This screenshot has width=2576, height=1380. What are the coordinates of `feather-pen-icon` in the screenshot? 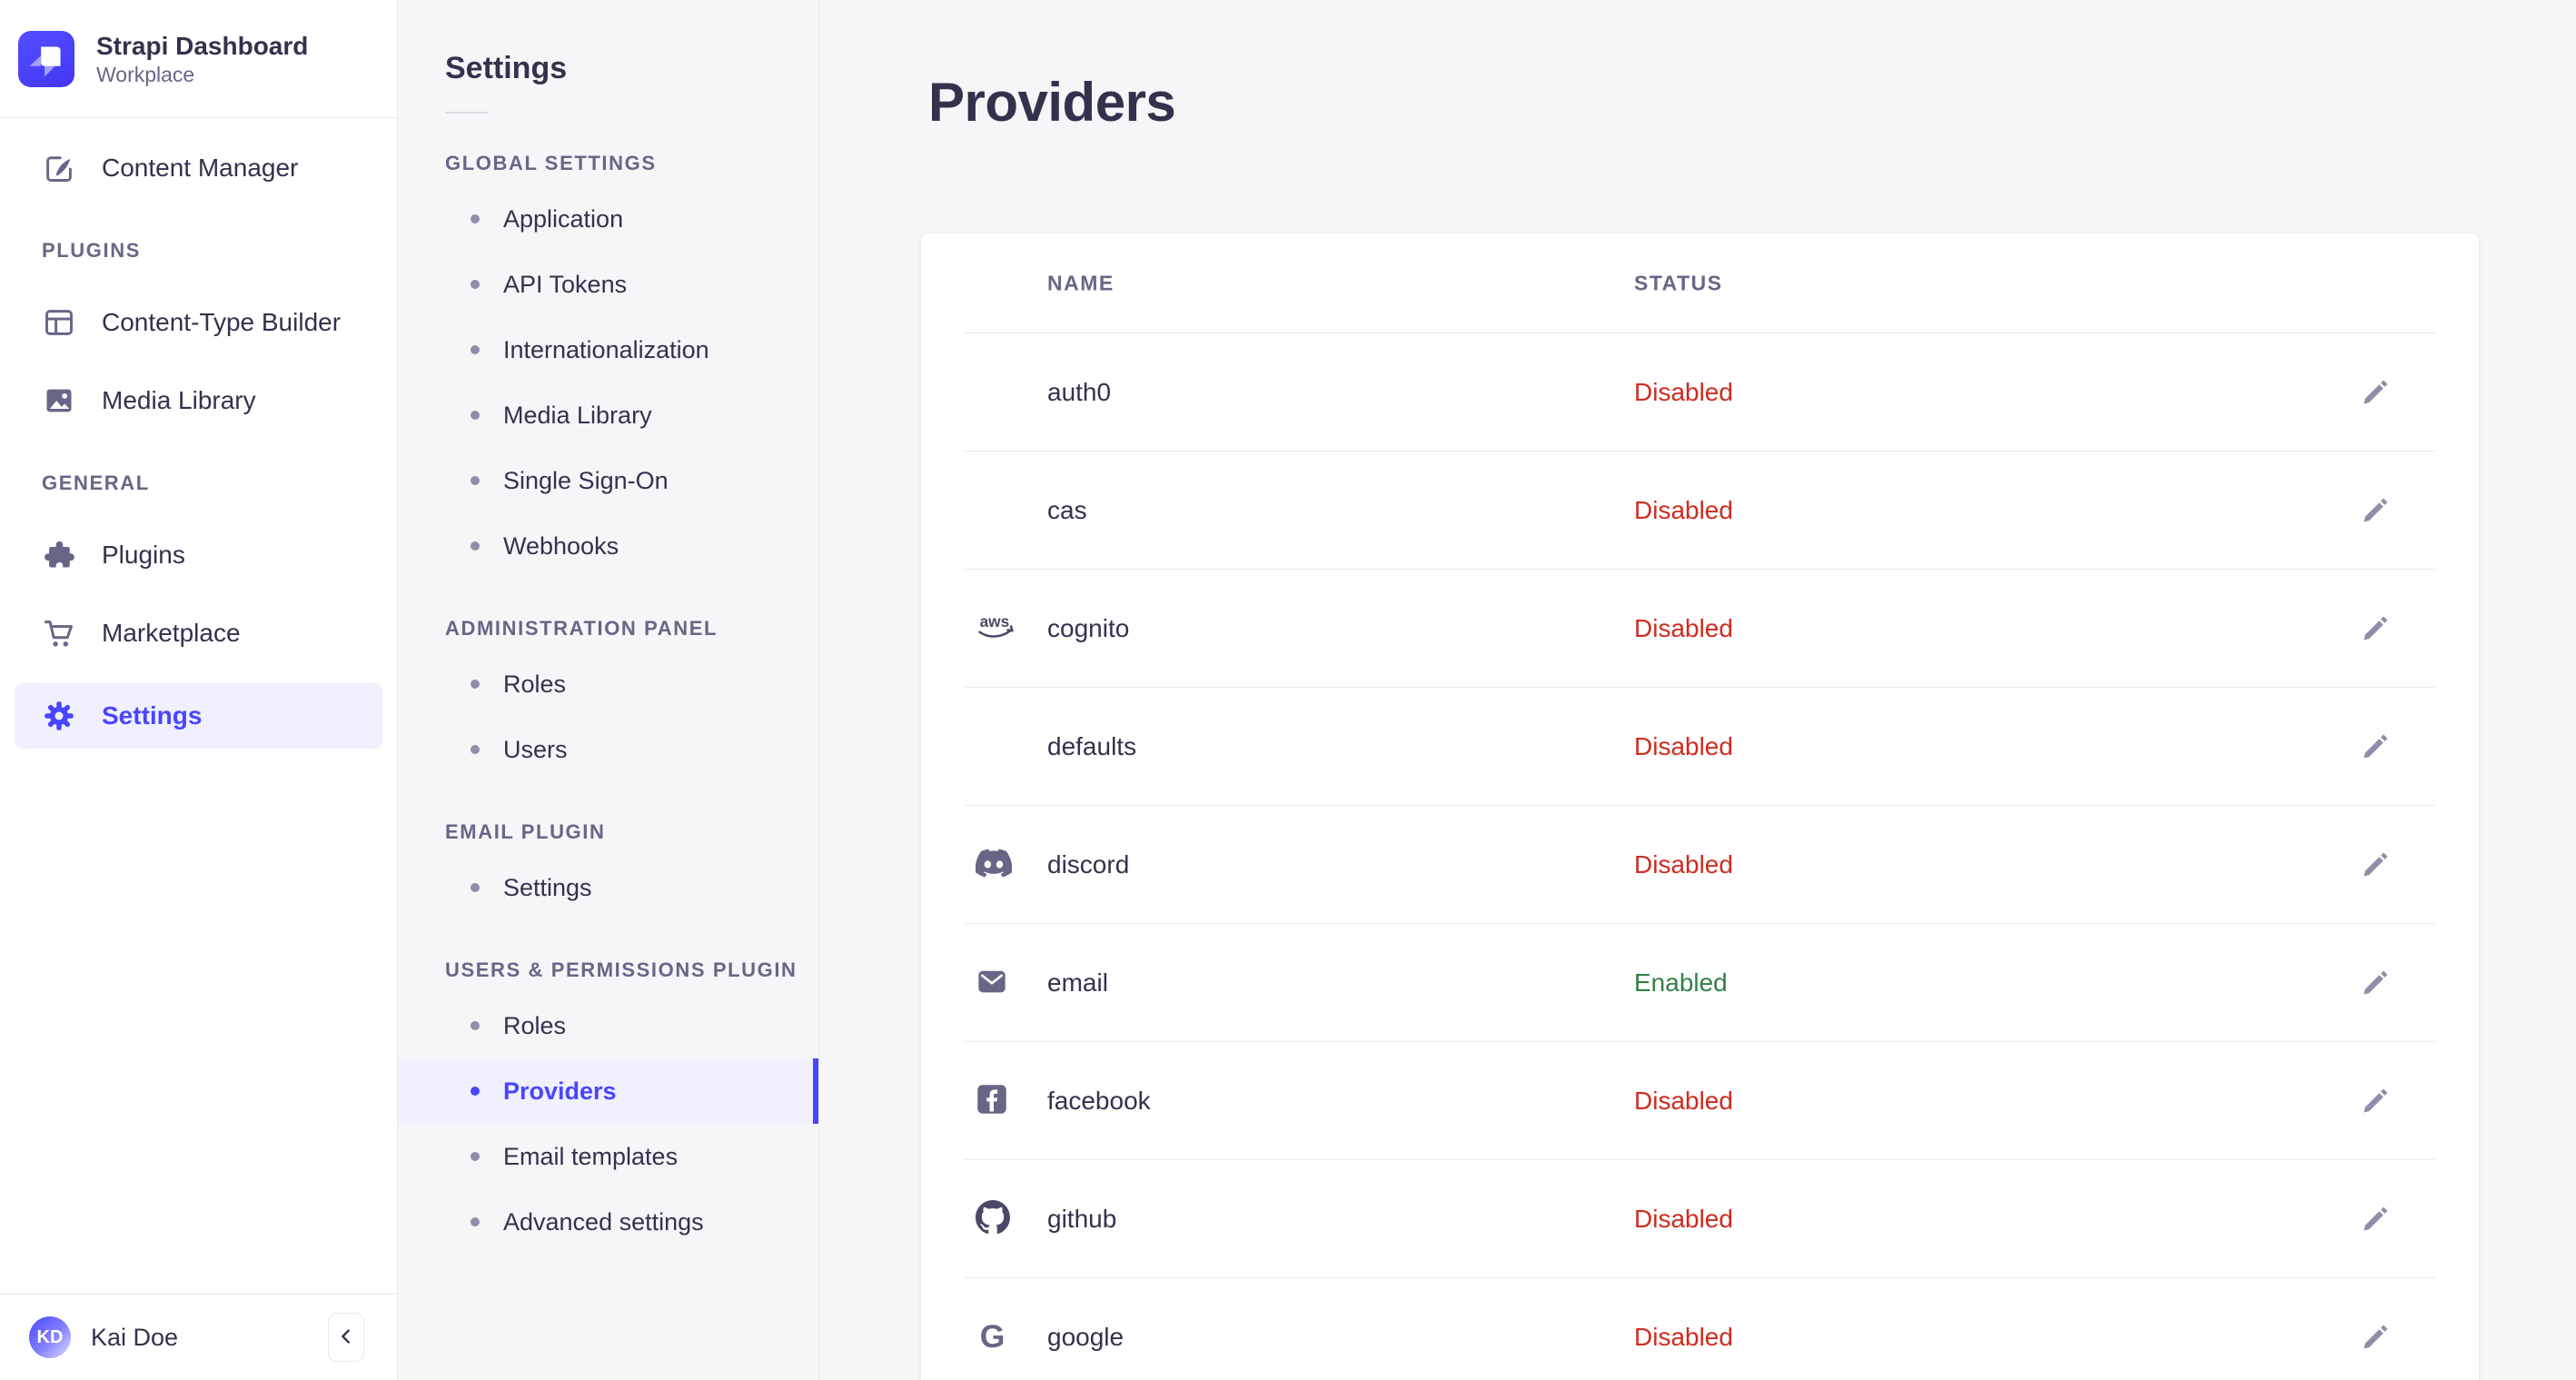 It's located at (59, 168).